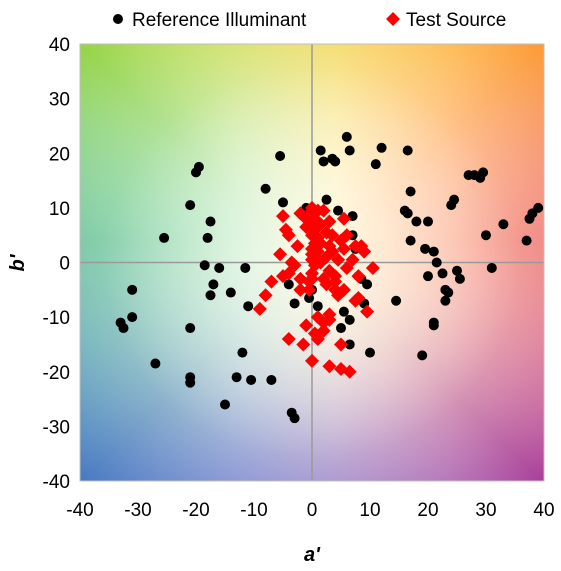 The height and width of the screenshot is (571, 561). I want to click on x-axis-label: a', so click(312, 555).